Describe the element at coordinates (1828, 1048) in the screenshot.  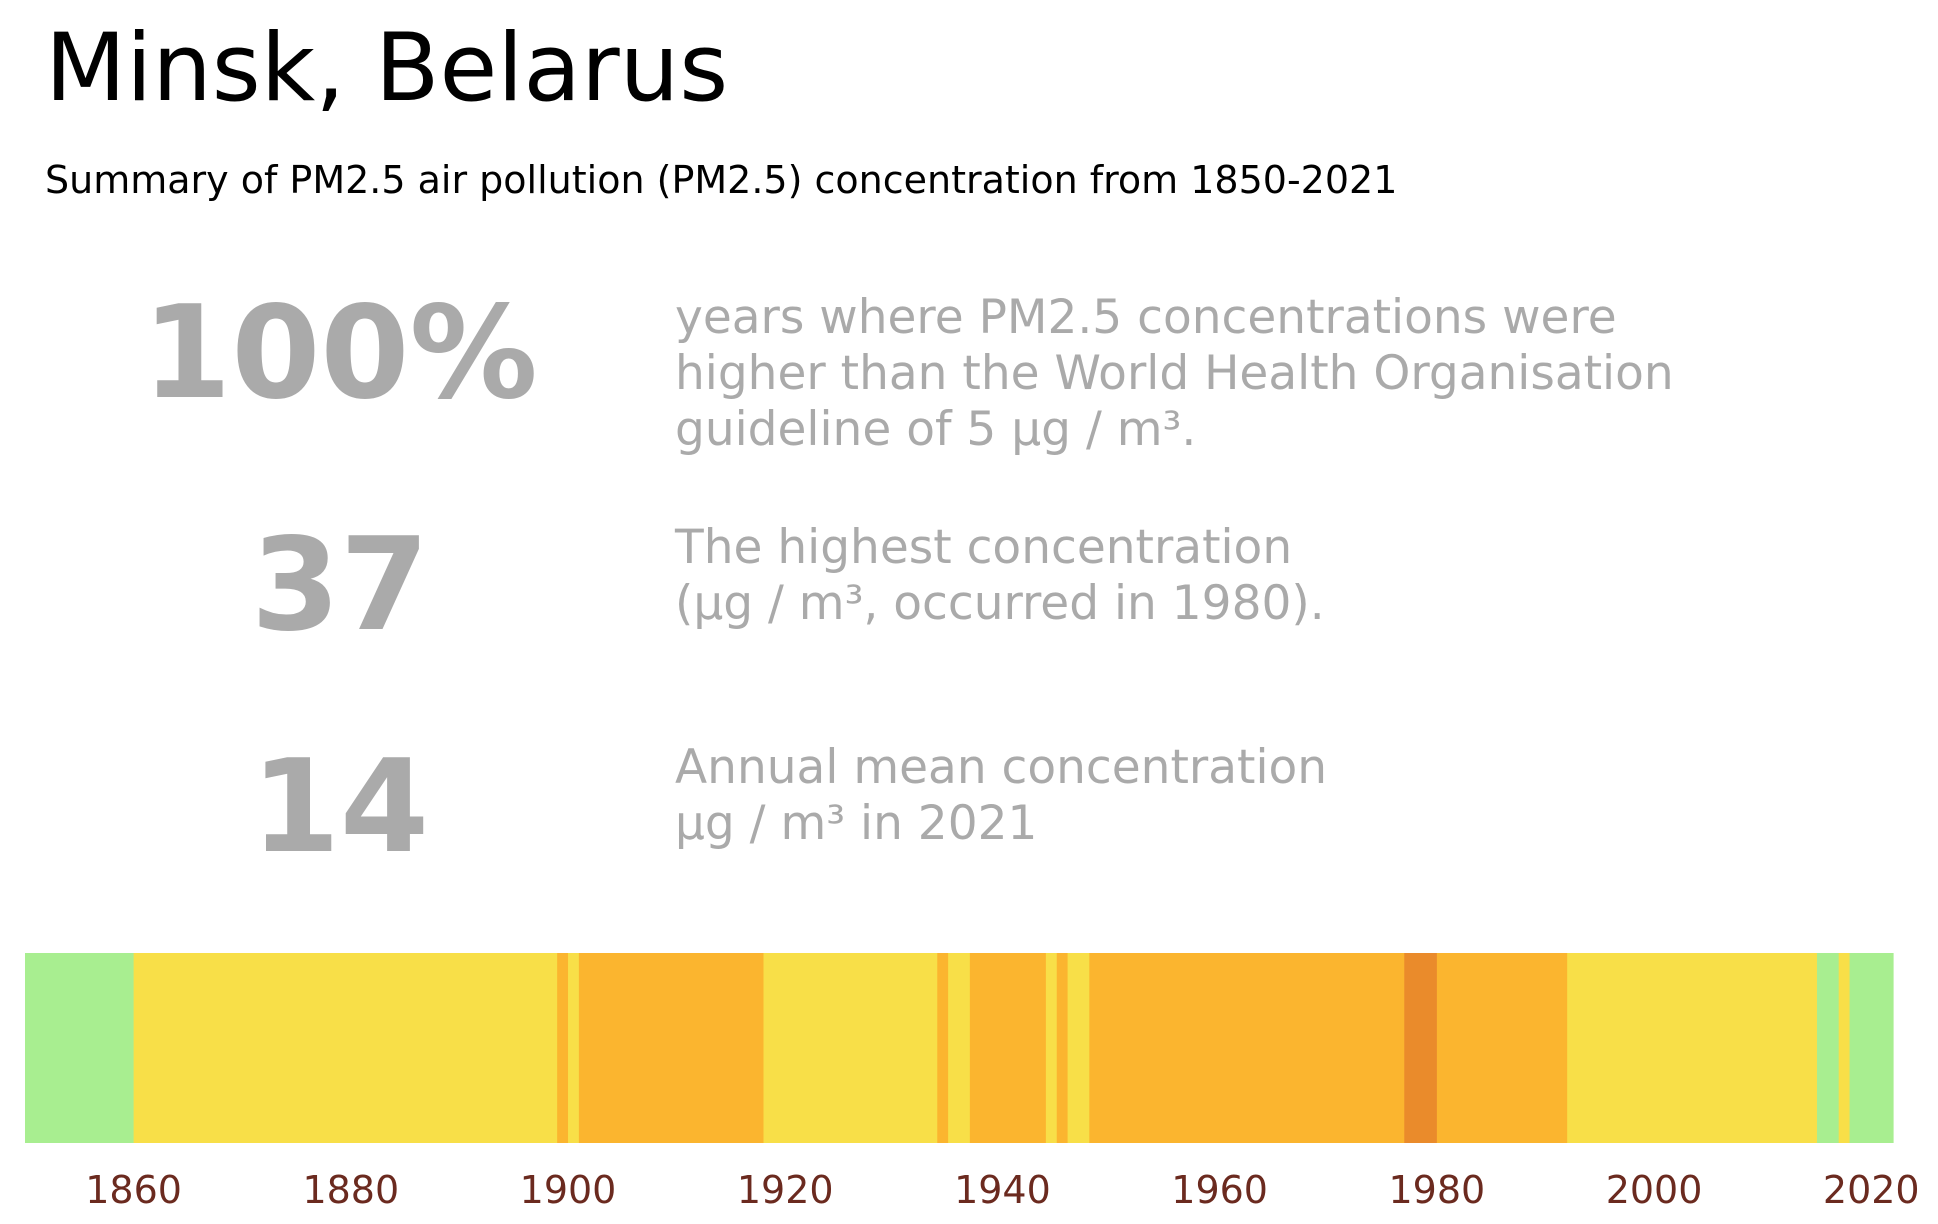
I see `stripe-segment-2015-2017` at that location.